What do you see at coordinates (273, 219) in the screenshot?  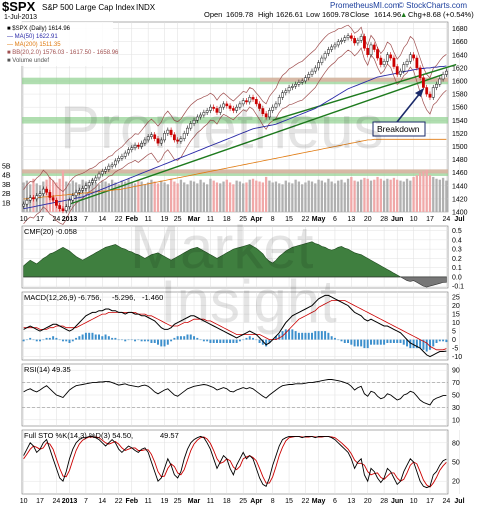 I see `x-tick-0-16: 8` at bounding box center [273, 219].